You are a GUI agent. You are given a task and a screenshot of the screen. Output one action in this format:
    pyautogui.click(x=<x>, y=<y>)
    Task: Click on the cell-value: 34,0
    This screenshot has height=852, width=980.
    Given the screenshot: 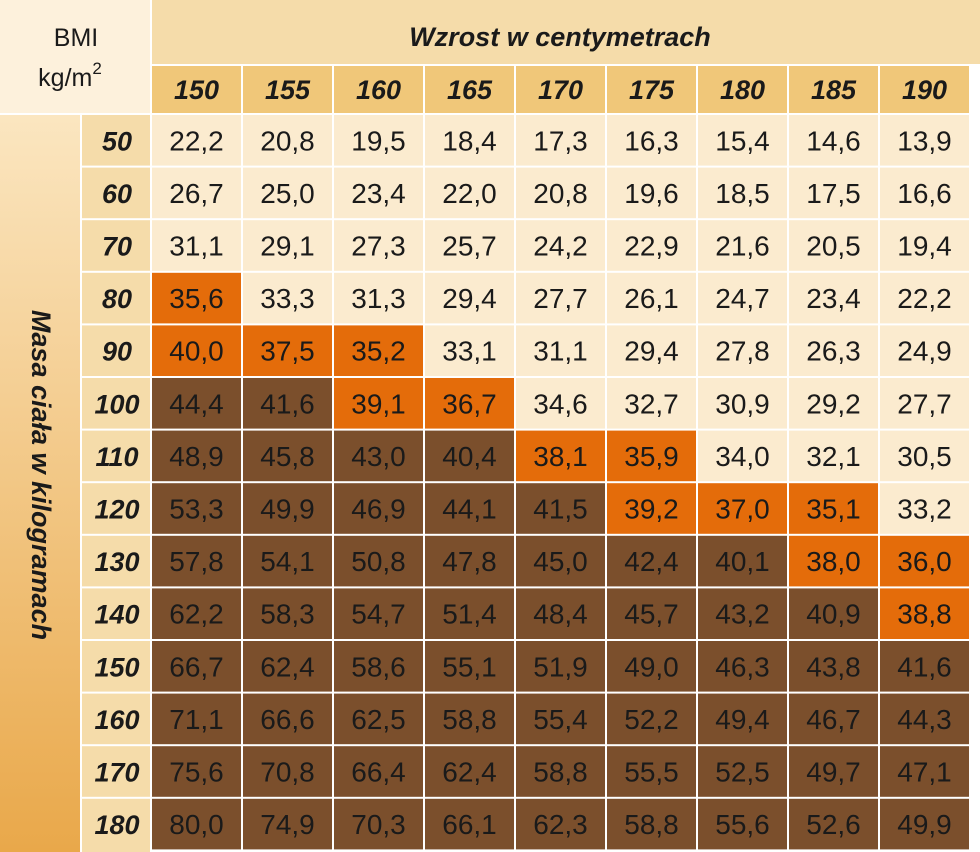 What is the action you would take?
    pyautogui.click(x=742, y=456)
    